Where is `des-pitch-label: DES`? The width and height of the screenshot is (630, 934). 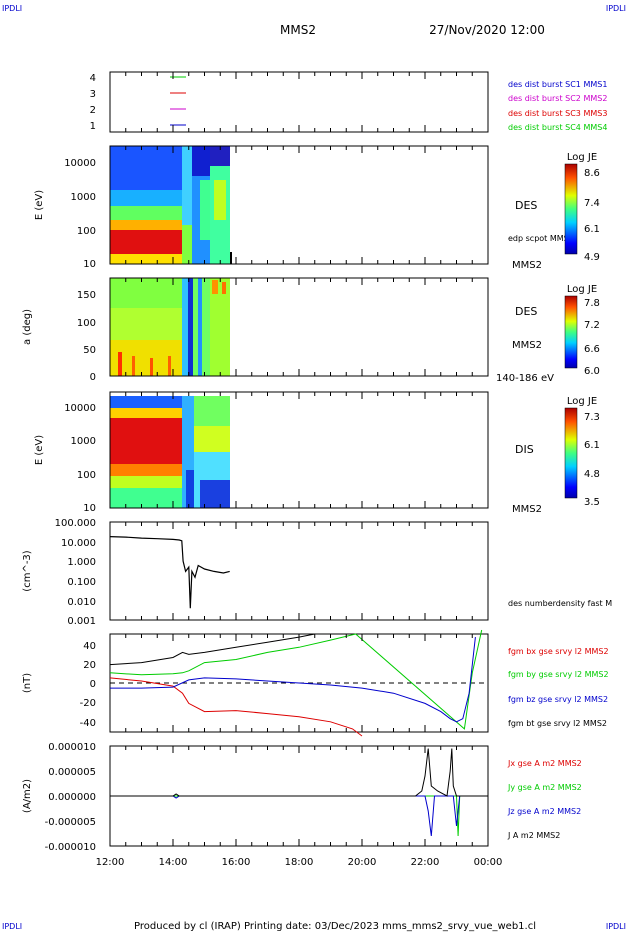
des-pitch-label: DES is located at coordinates (526, 311).